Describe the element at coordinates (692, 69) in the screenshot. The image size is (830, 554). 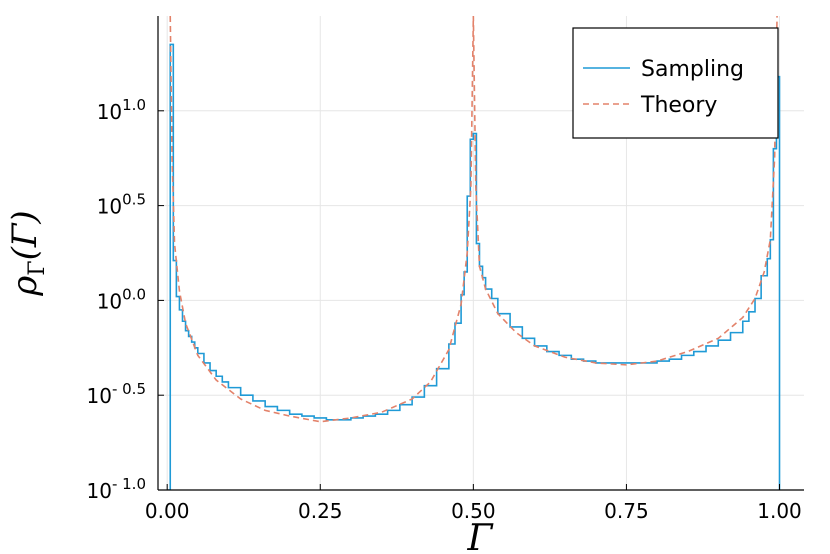
I see `legend-sampling-label: Sampling` at that location.